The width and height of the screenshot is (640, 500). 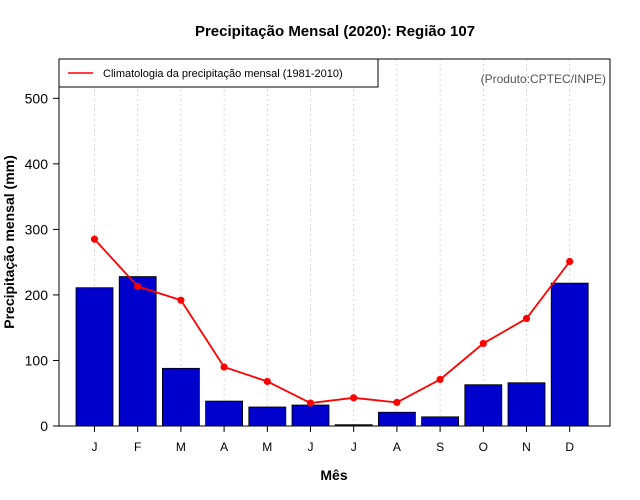 What do you see at coordinates (37, 295) in the screenshot?
I see `y-tick-label: 200` at bounding box center [37, 295].